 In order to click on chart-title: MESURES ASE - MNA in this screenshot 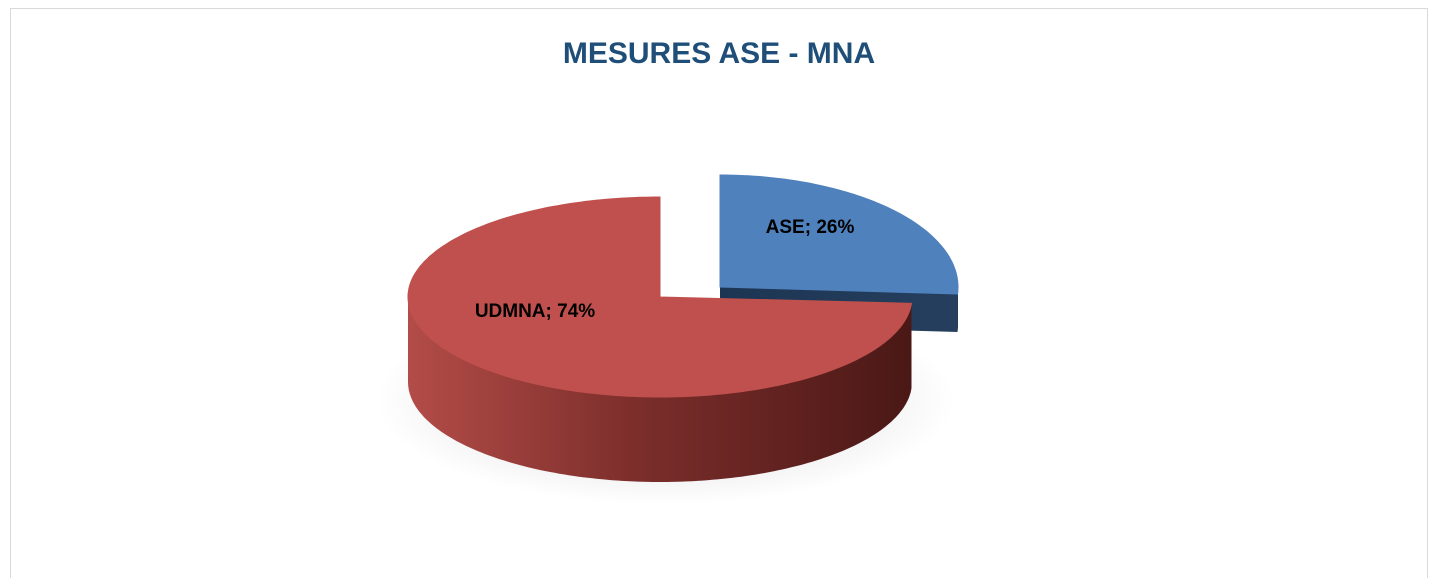, I will do `click(719, 53)`.